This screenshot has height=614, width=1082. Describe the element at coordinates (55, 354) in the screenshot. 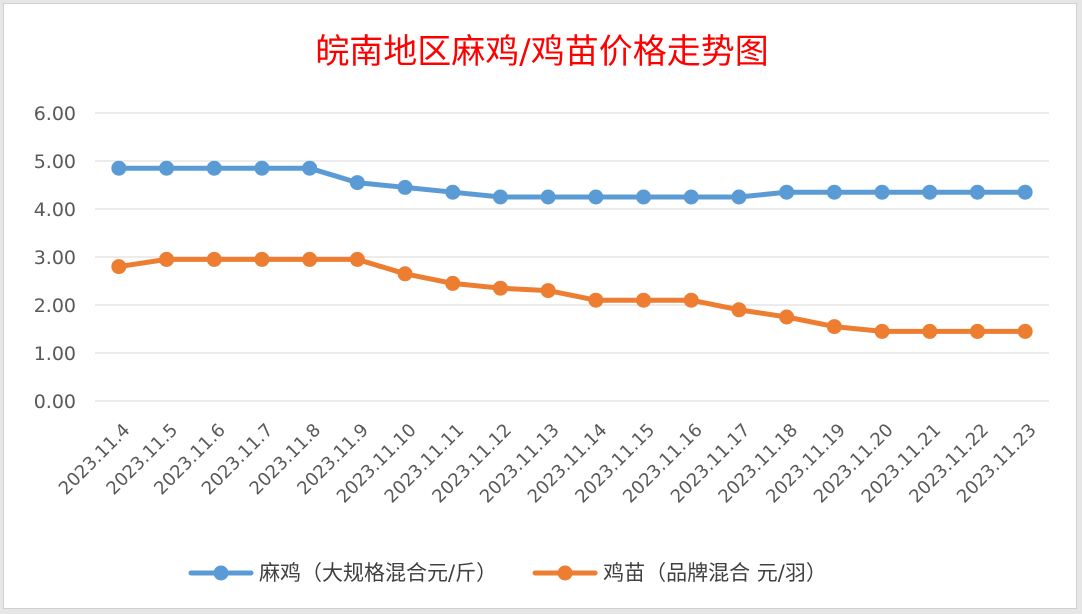

I see `y-tick-label: 1.00` at that location.